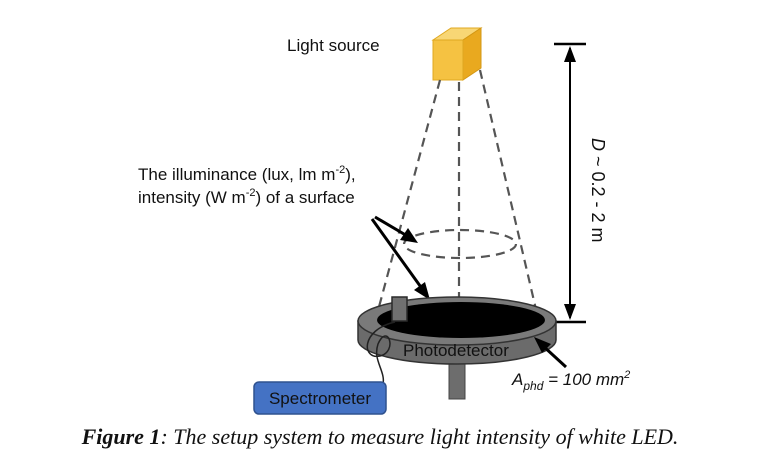 The image size is (760, 457). I want to click on illuminance-label-line1: The illuminance (lux, lm m-2),, so click(247, 174).